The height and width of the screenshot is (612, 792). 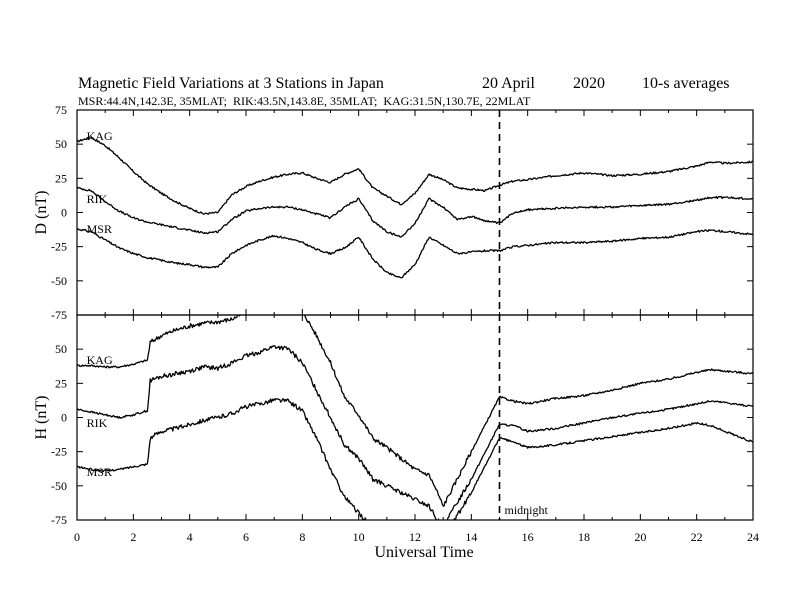 What do you see at coordinates (640, 537) in the screenshot?
I see `x-tick-label: 20` at bounding box center [640, 537].